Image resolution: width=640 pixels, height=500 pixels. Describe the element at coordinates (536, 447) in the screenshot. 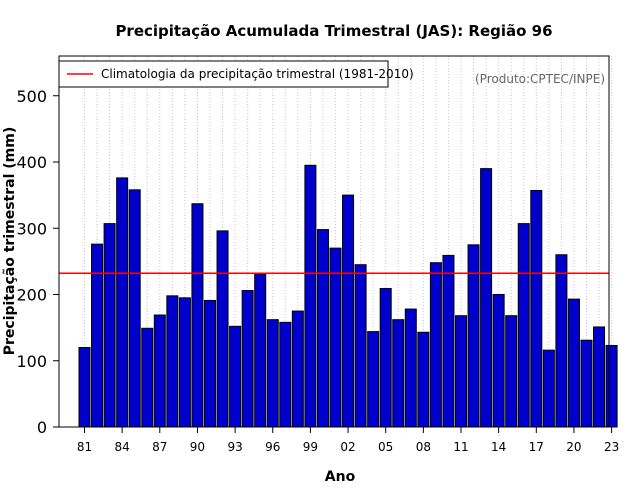

I see `x-tick-label: 17` at that location.